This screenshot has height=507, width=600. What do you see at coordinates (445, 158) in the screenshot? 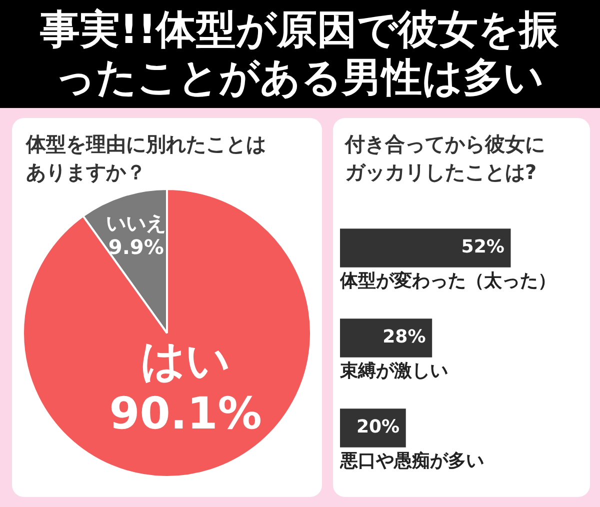
I see `chart-title: 付き合ってから彼女にガッカリしたことは?` at bounding box center [445, 158].